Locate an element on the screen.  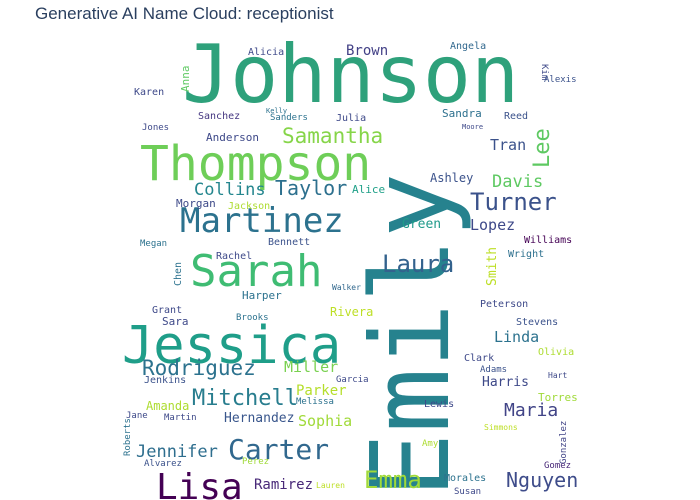
word-peterson: Peterson is located at coordinates (504, 304).